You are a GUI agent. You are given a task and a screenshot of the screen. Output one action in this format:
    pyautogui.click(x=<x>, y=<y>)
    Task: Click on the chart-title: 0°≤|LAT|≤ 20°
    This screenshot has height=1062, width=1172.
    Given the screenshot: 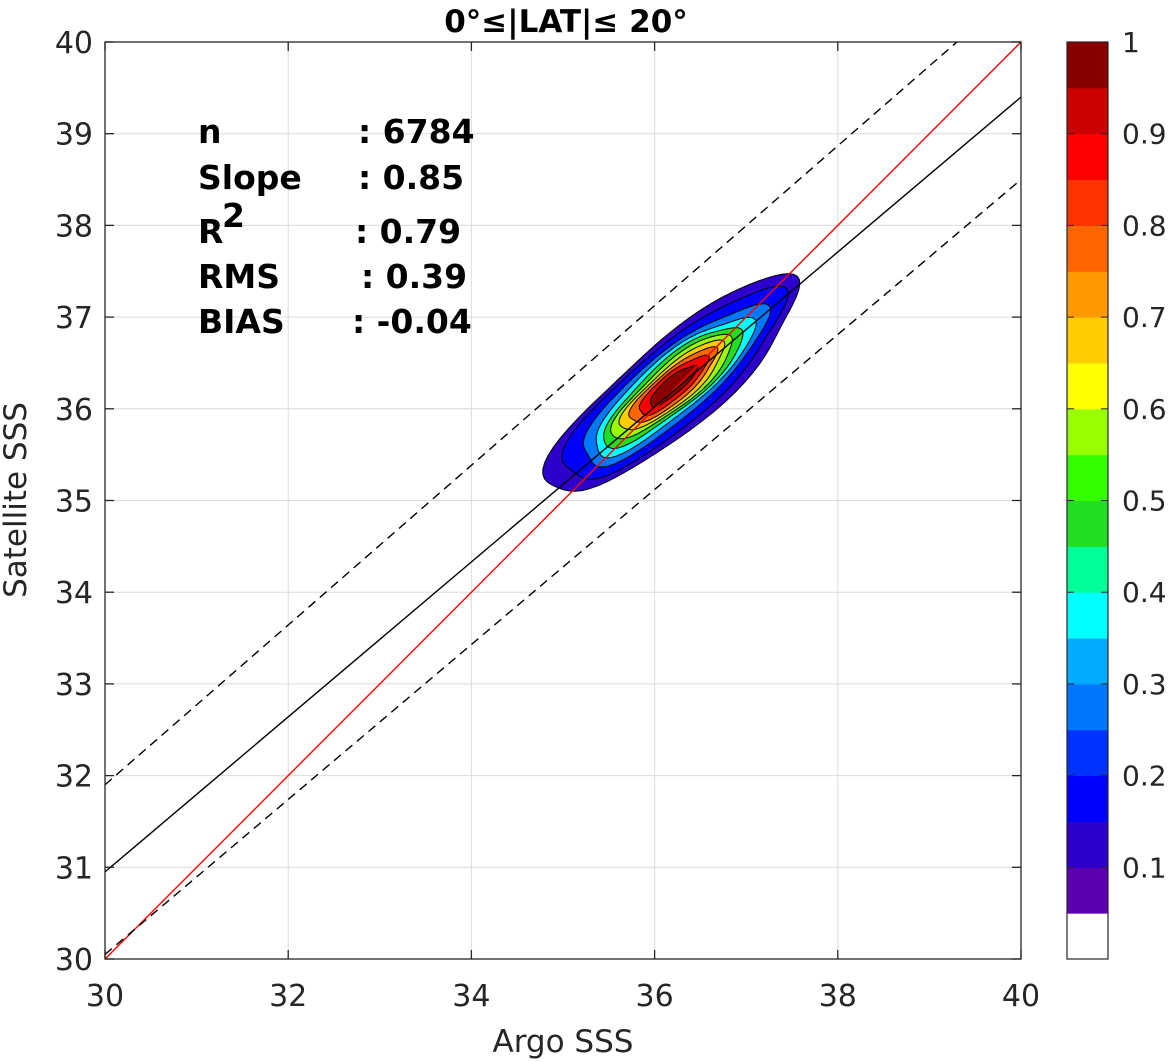 What is the action you would take?
    pyautogui.click(x=566, y=22)
    